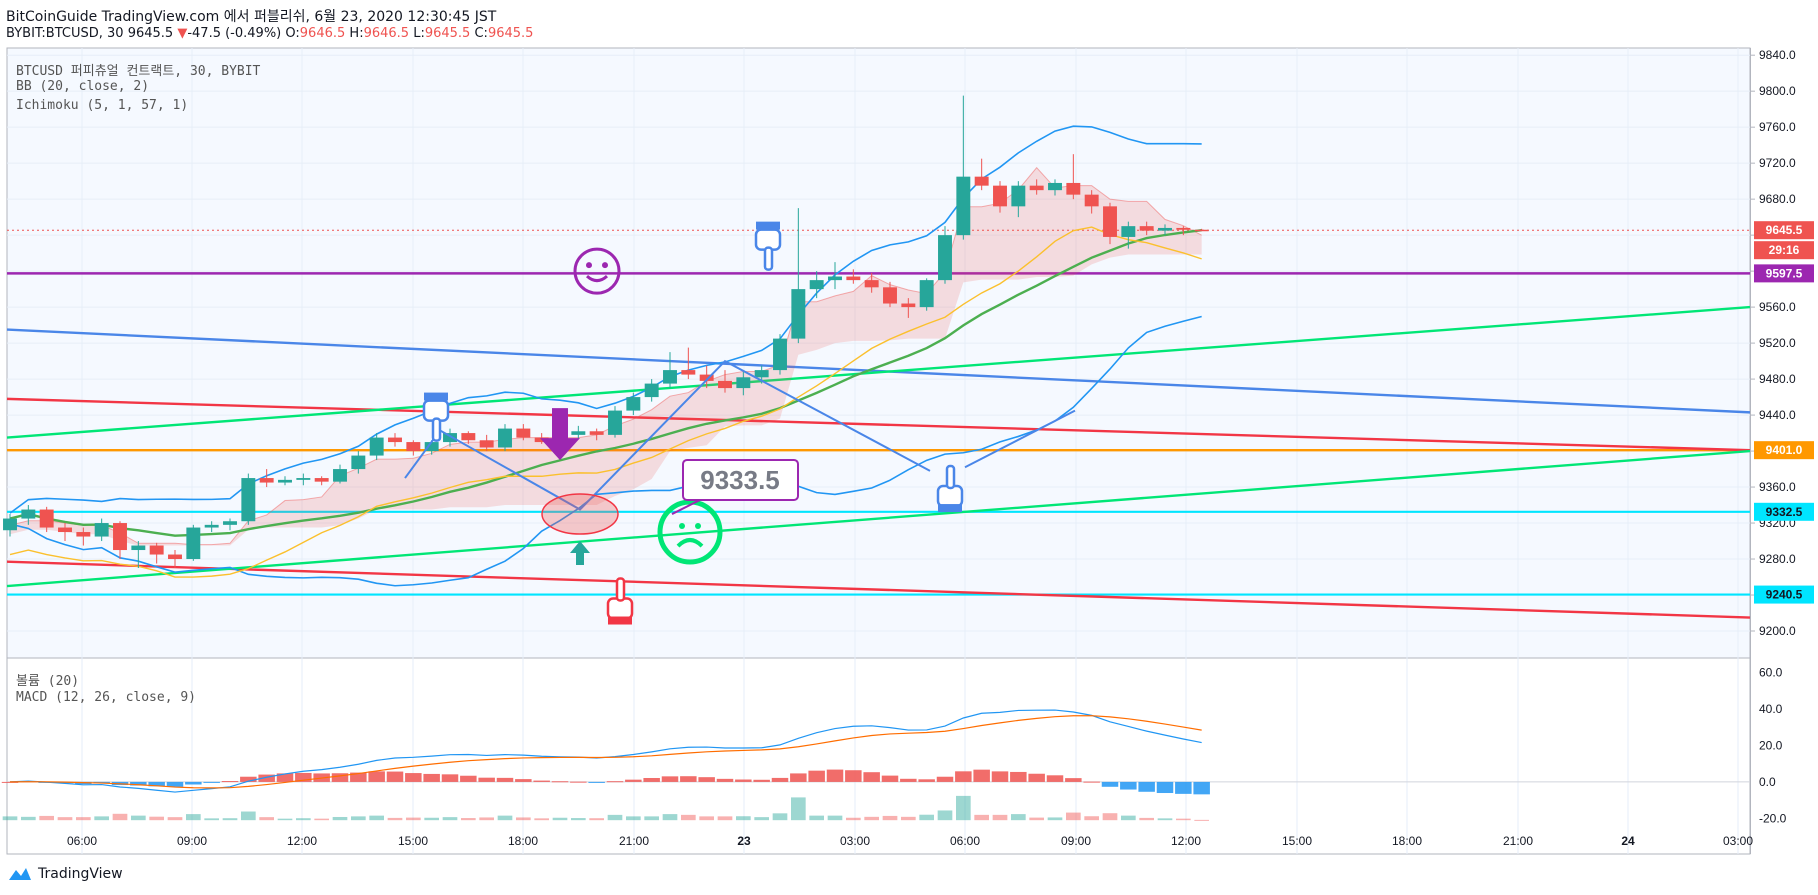 This screenshot has width=1818, height=895. Describe the element at coordinates (1777, 487) in the screenshot. I see `price-tick-label: 9360.0` at that location.